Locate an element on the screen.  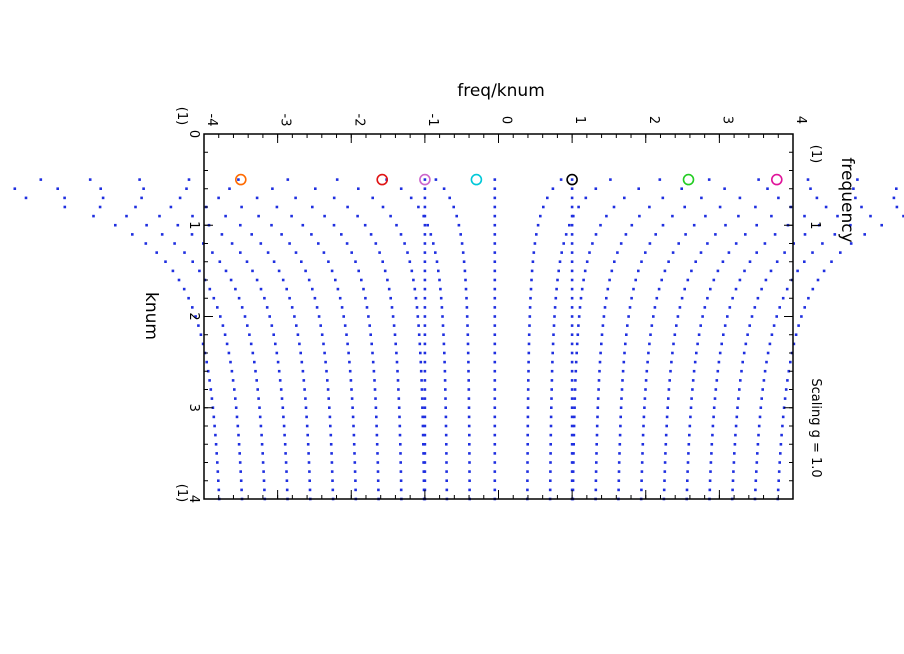
frequency-axis-unit: (1) is located at coordinates (815, 154).